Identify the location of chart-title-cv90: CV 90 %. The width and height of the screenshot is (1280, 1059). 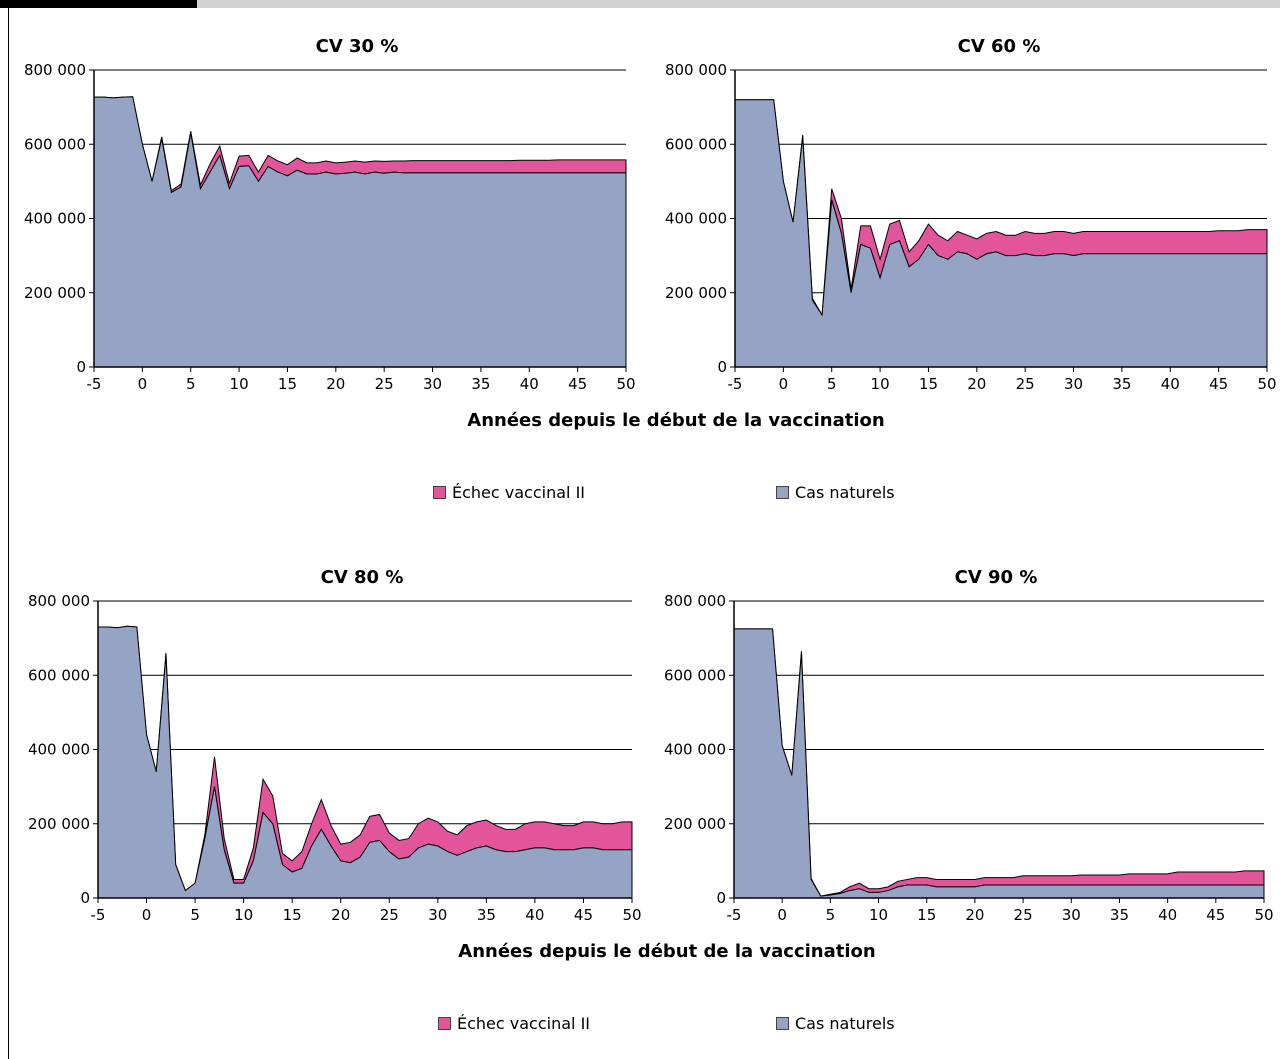
(996, 577).